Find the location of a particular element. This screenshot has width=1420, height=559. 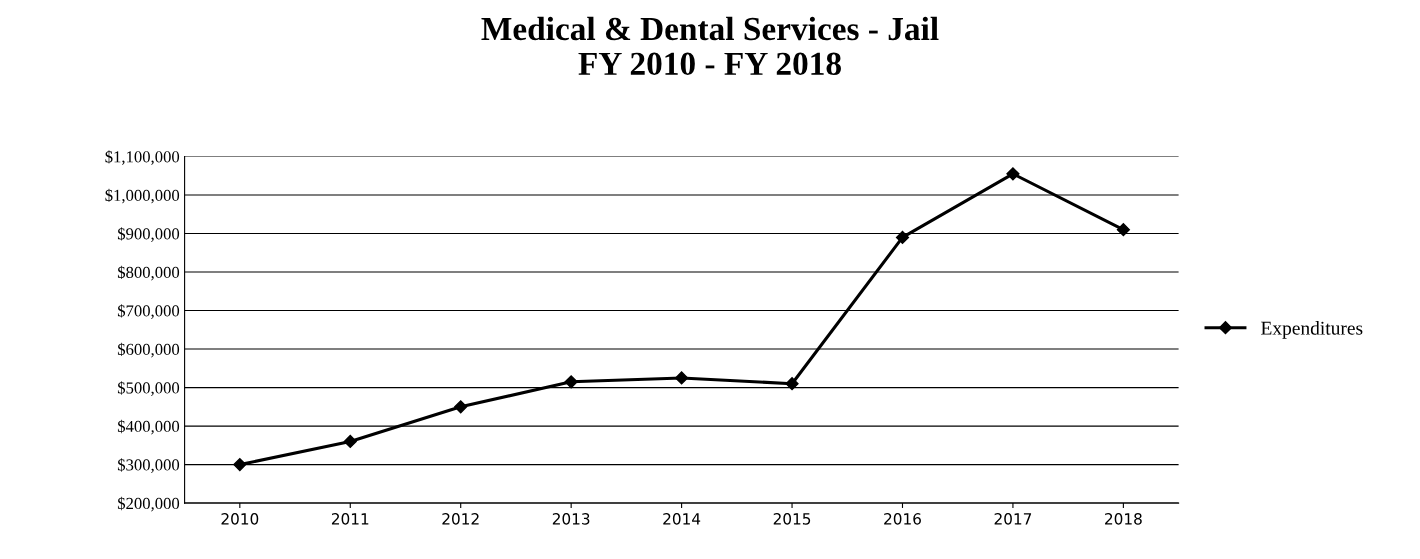

x-tick-label: 2013 is located at coordinates (571, 519).